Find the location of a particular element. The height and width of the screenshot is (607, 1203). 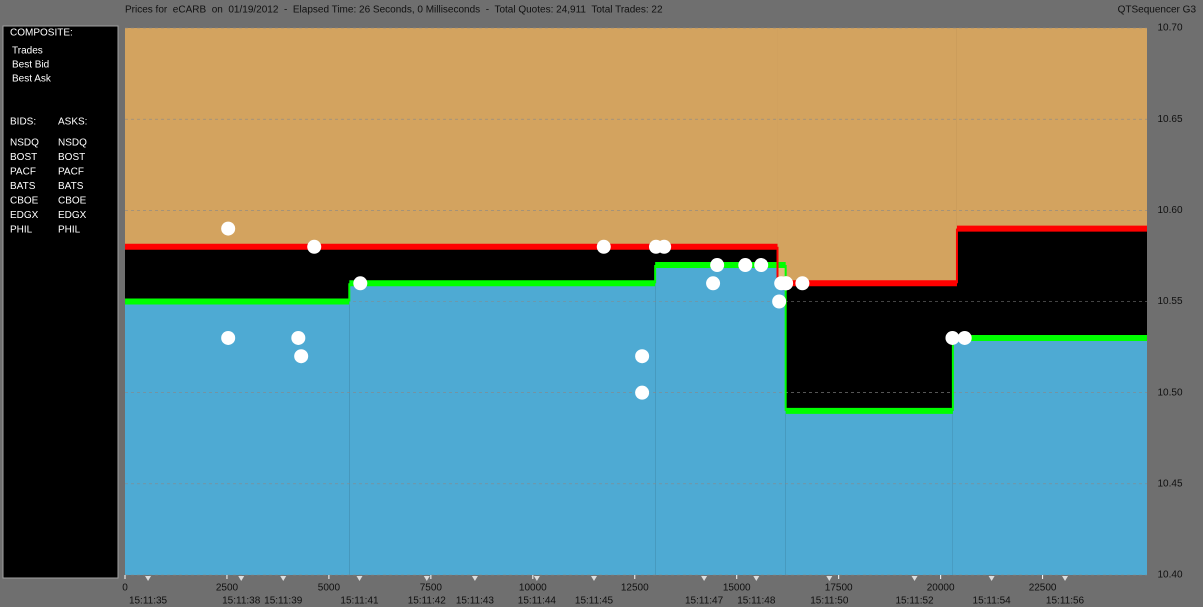

legend-ask-exchange: PHIL is located at coordinates (69, 230).